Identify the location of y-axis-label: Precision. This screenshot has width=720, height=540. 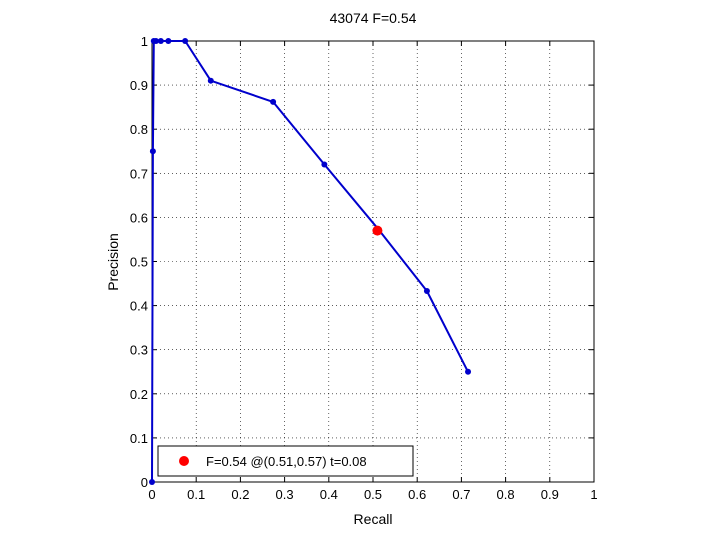
(113, 262).